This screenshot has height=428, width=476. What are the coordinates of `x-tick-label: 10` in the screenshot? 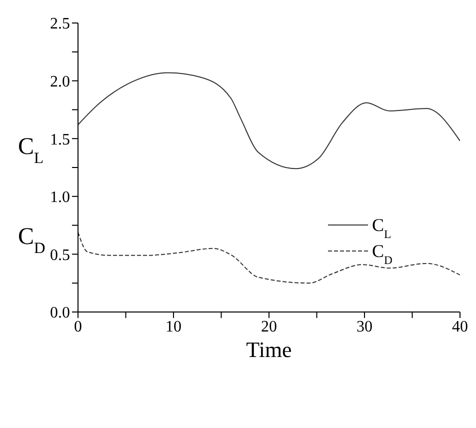 It's located at (174, 327).